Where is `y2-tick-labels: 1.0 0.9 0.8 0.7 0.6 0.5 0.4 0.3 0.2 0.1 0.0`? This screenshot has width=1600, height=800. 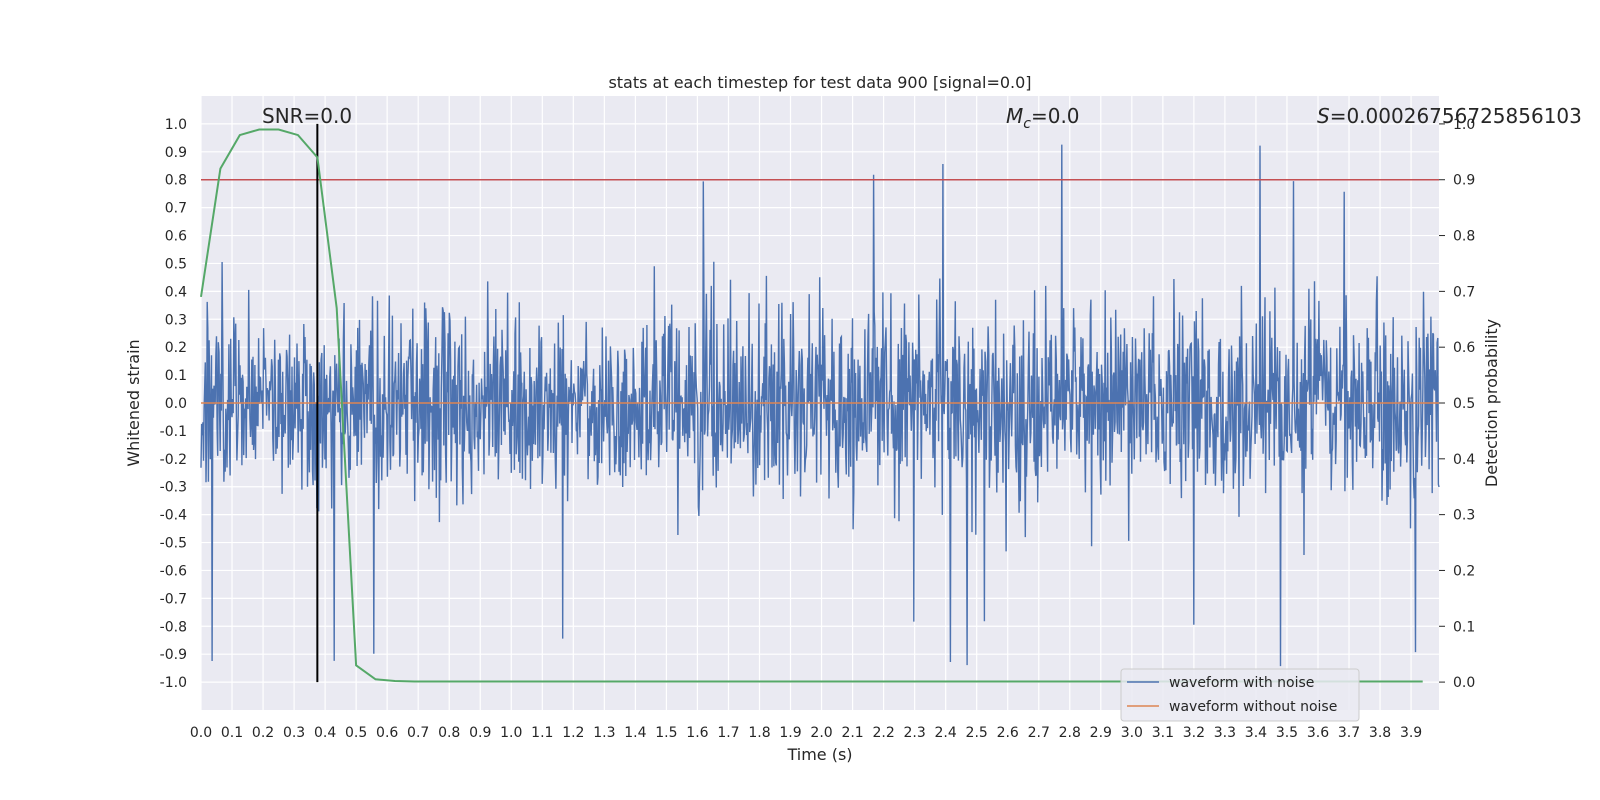 y2-tick-labels: 1.0 0.9 0.8 0.7 0.6 0.5 0.4 0.3 0.2 0.1 0.0 is located at coordinates (1457, 404).